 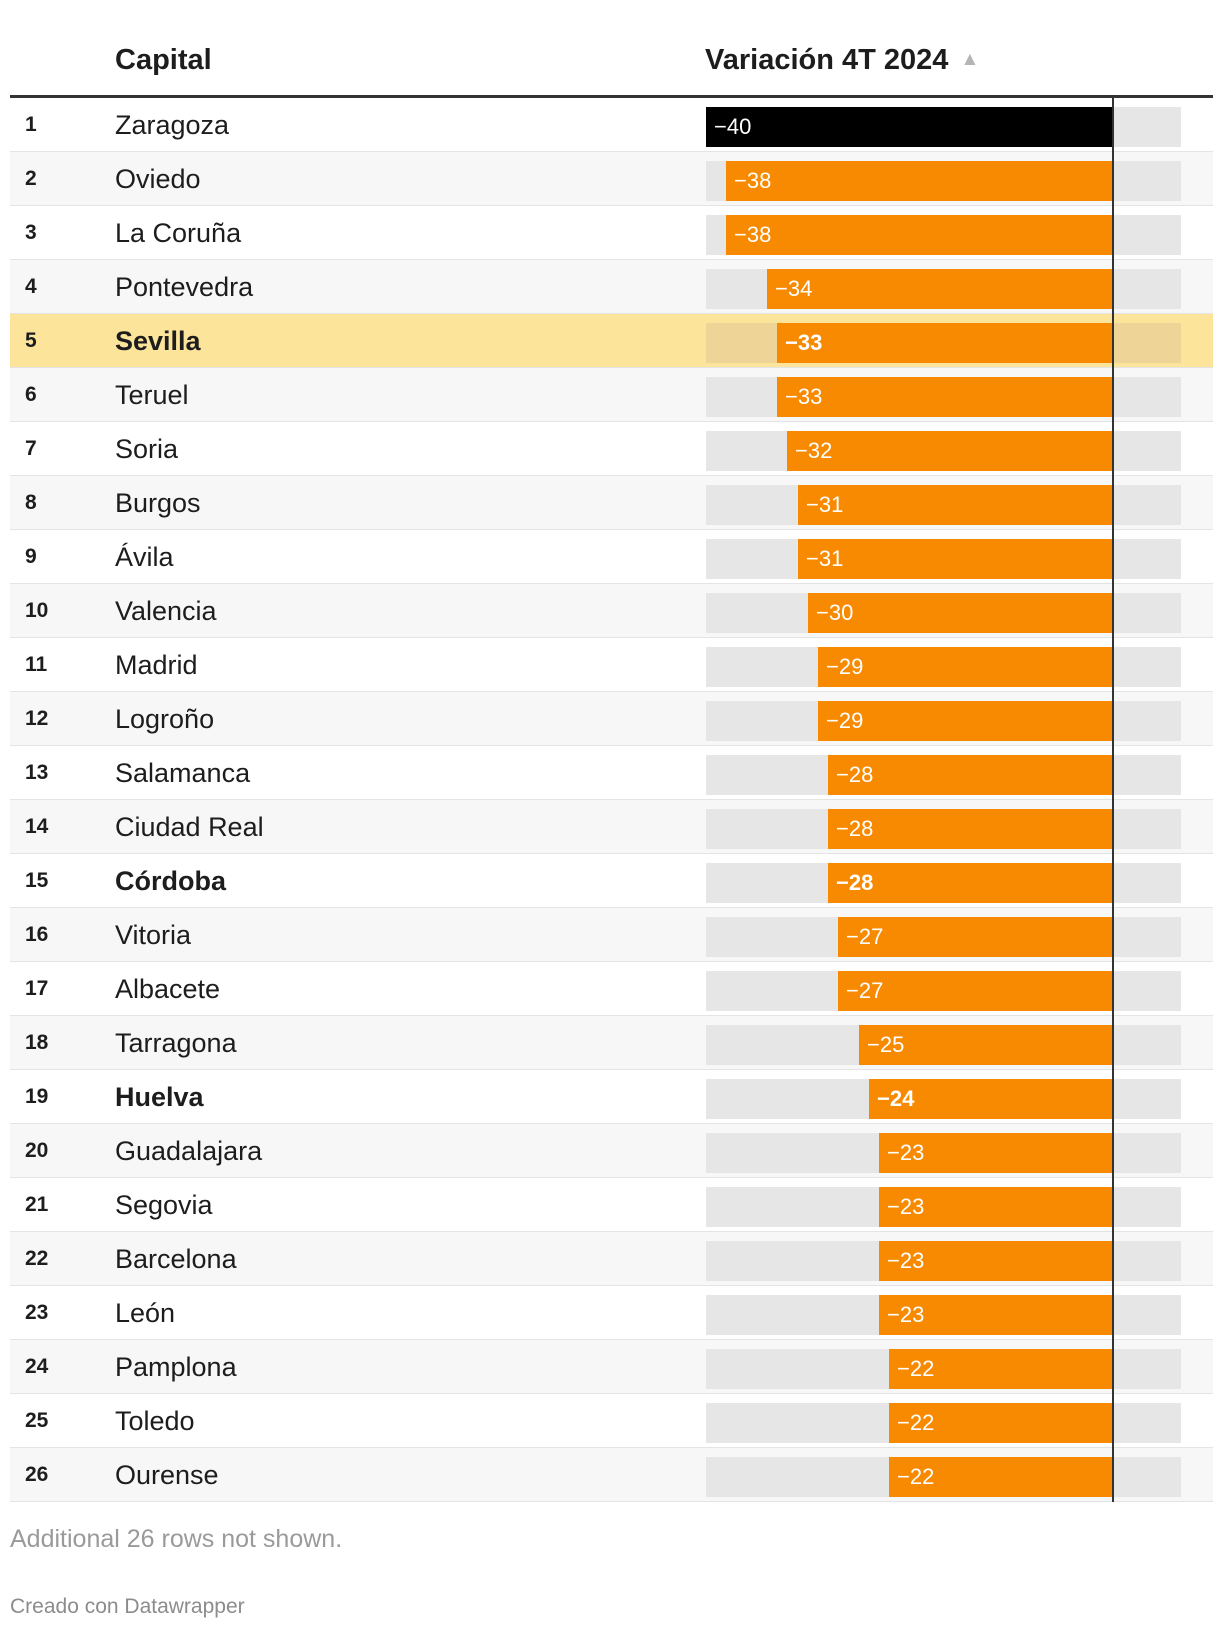 What do you see at coordinates (611, 233) in the screenshot?
I see `table-row: 3 La Coruña −38` at bounding box center [611, 233].